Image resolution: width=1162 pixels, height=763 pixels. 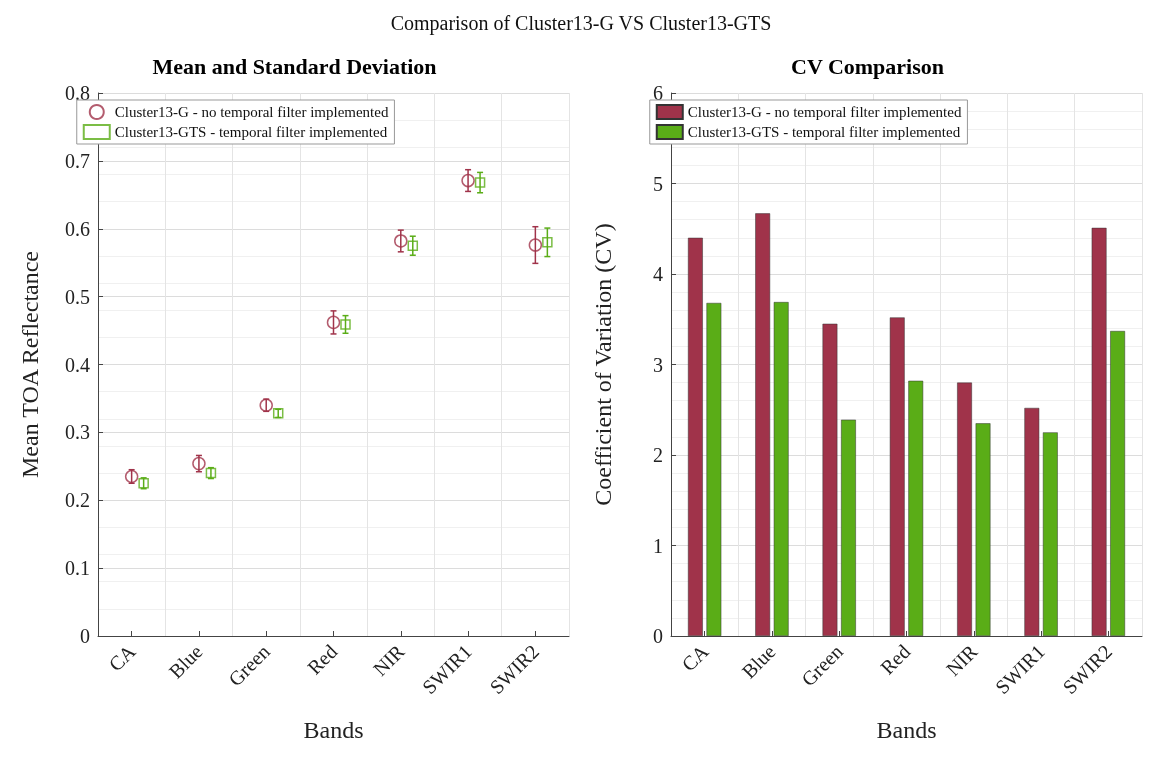 I want to click on y-tick-label: 5, so click(x=658, y=183).